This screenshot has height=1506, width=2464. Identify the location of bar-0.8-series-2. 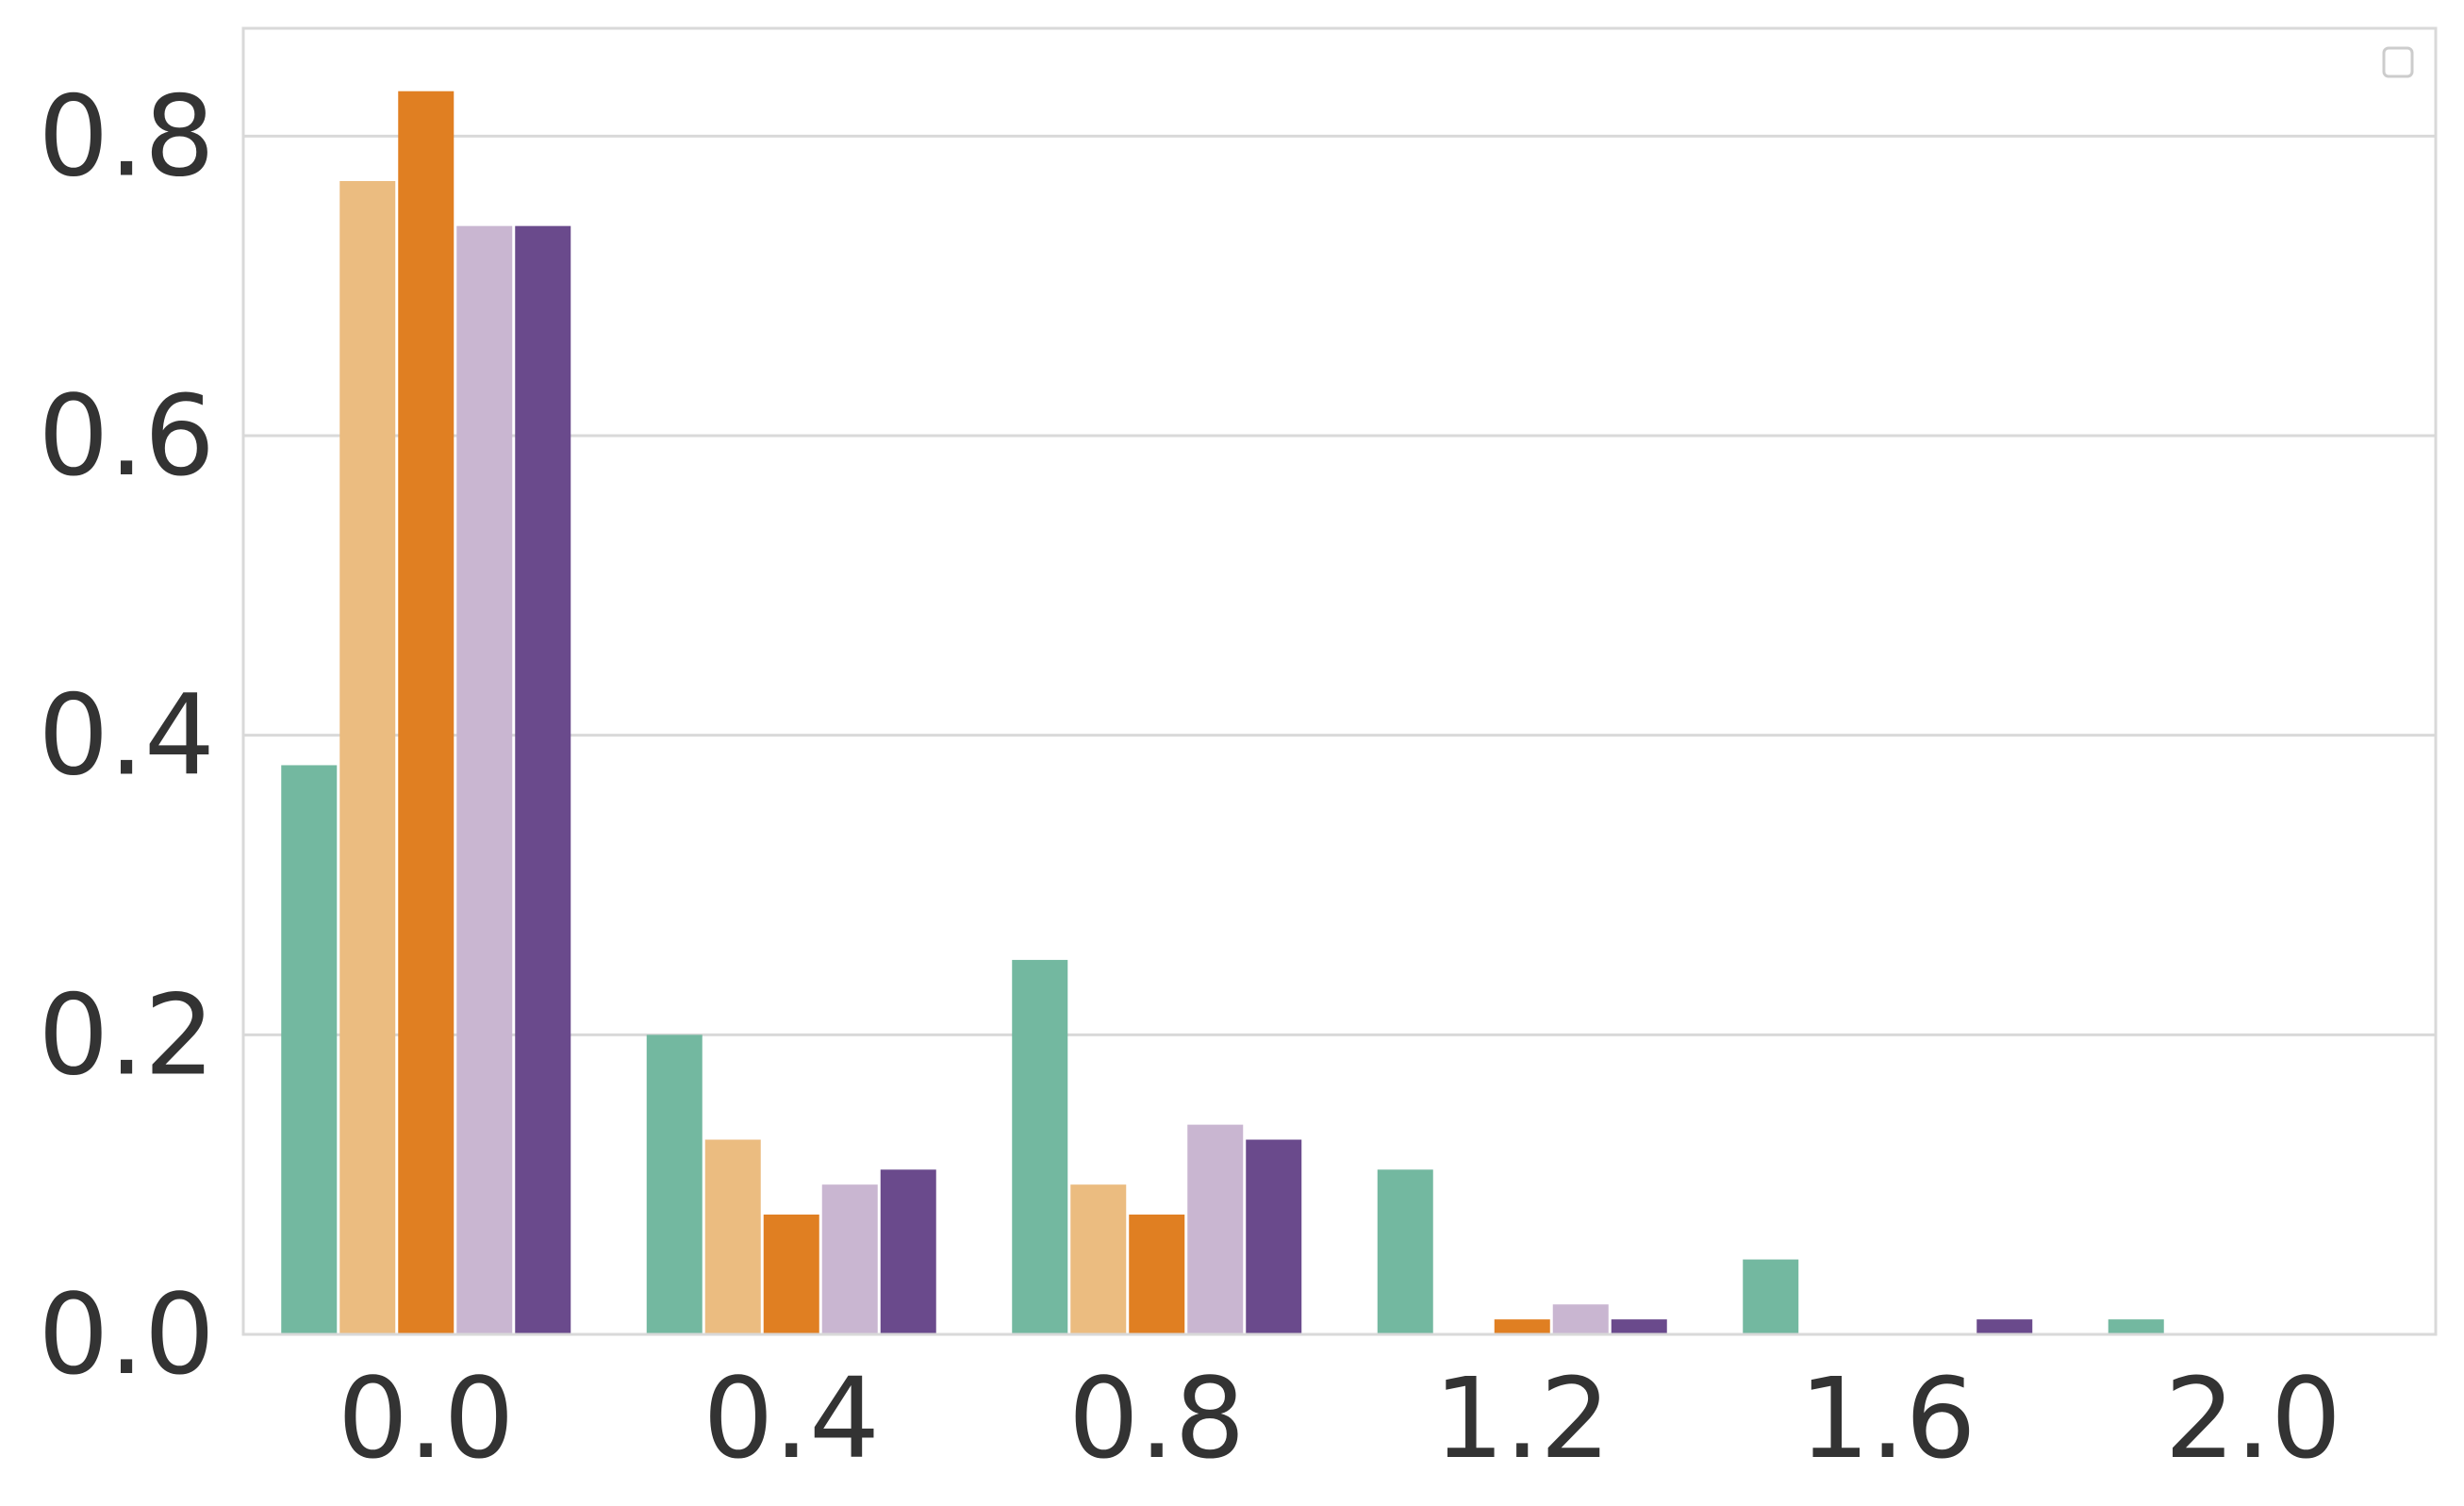
(1098, 1259).